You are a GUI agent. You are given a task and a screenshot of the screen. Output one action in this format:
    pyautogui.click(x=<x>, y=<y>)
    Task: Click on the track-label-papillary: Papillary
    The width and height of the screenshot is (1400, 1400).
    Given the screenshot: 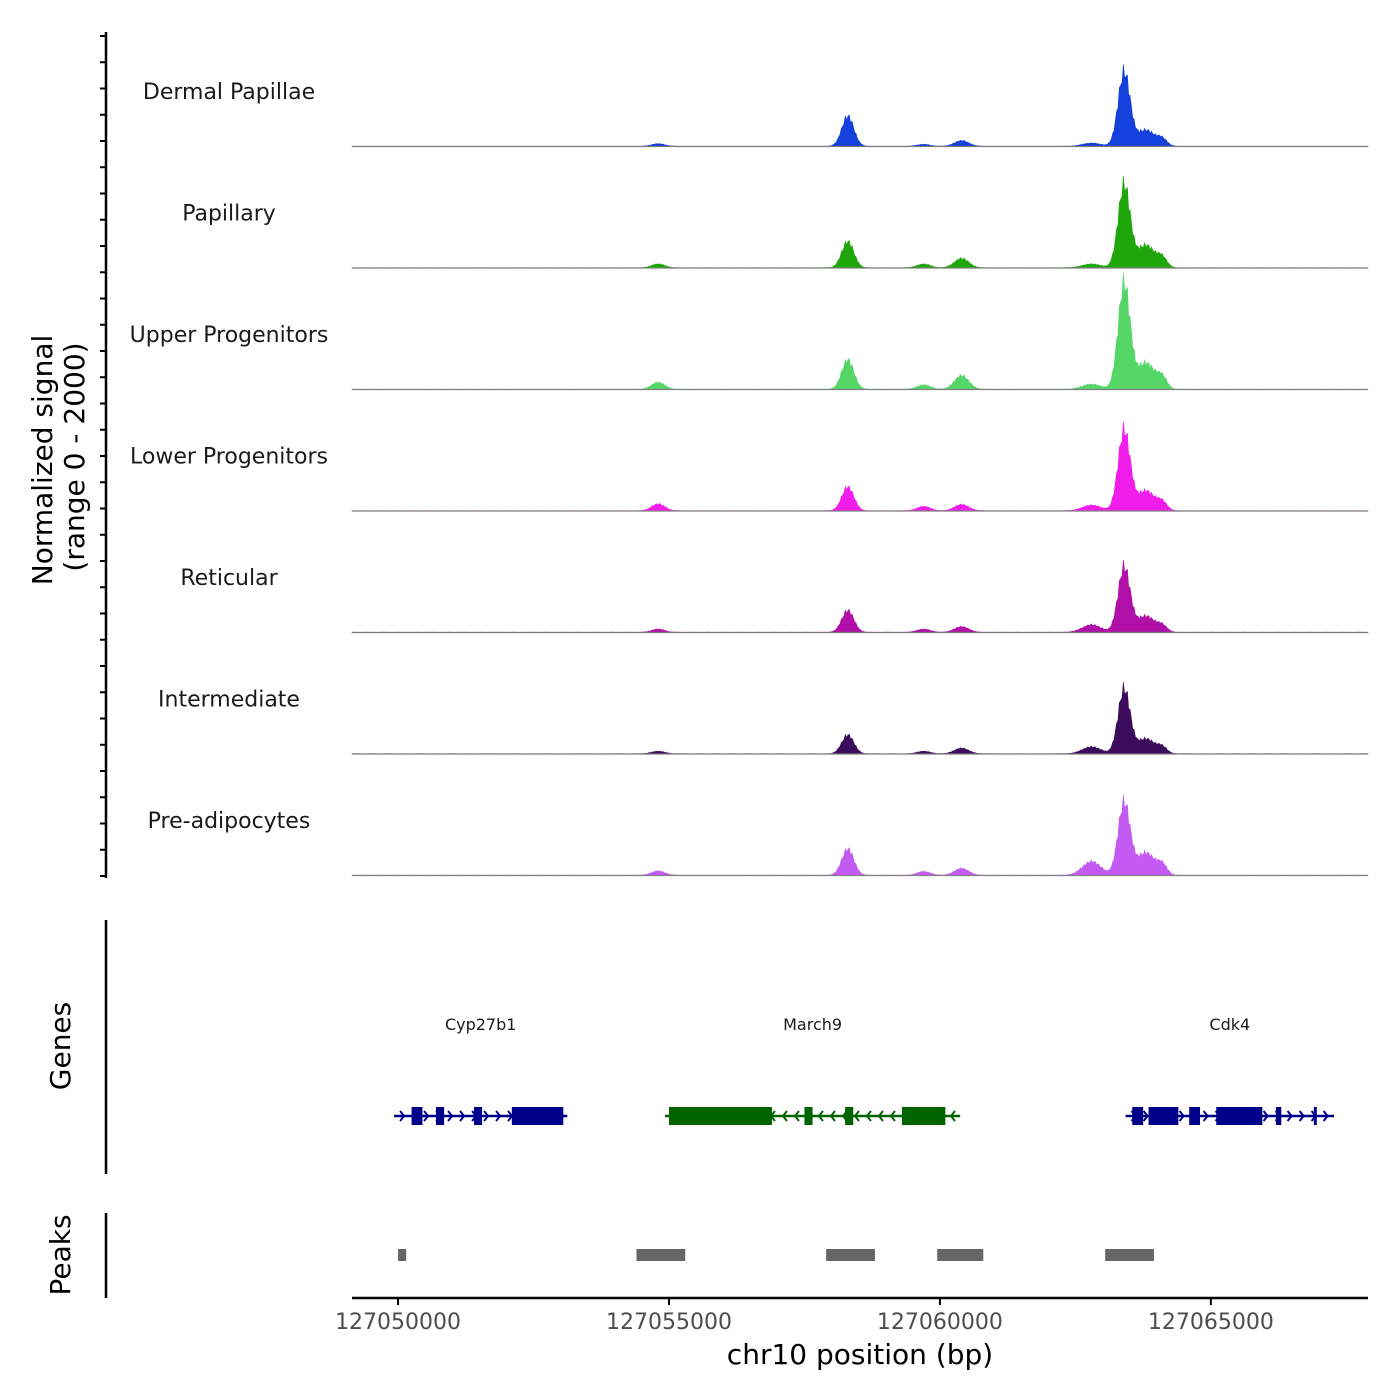 What is the action you would take?
    pyautogui.click(x=229, y=214)
    